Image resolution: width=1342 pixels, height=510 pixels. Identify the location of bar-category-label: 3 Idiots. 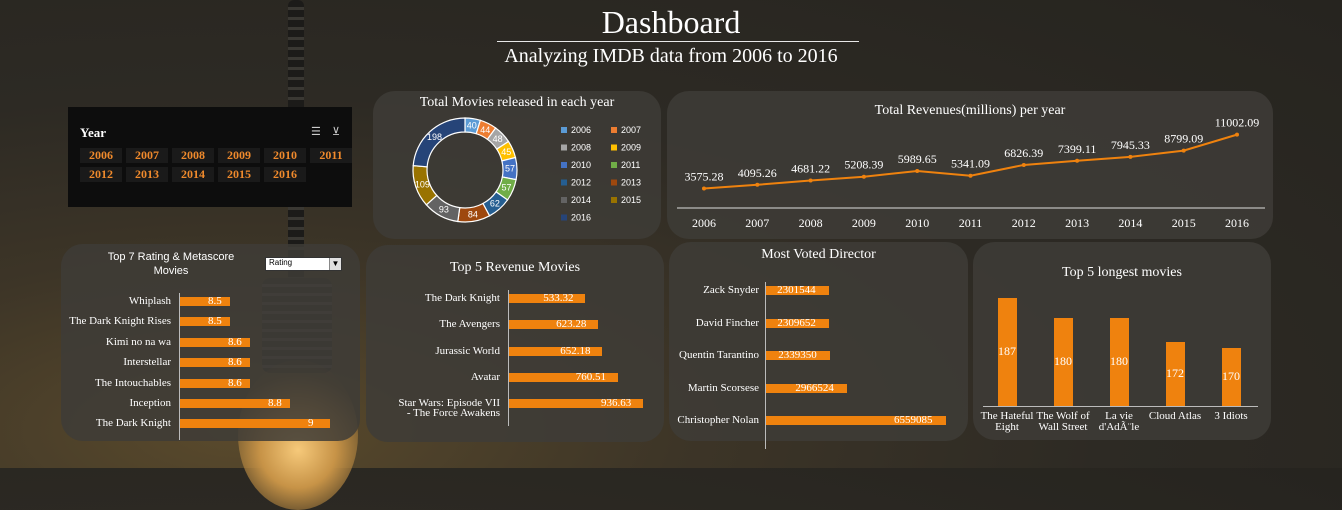
(1231, 416).